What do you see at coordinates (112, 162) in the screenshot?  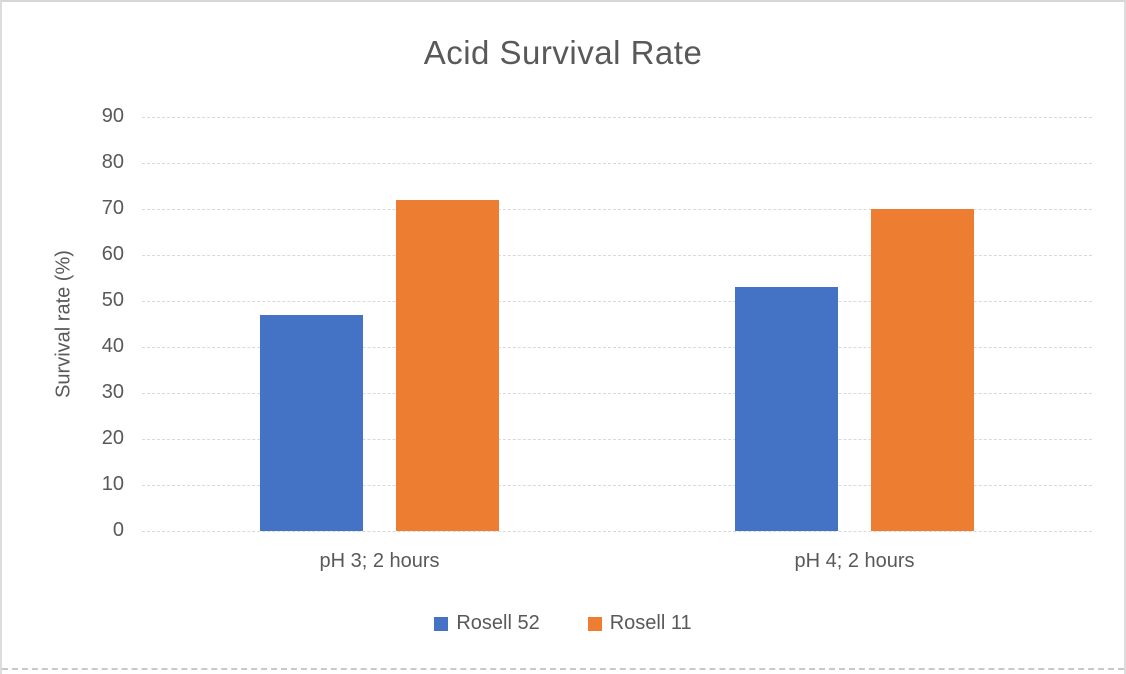 I see `y-tick-label: 80` at bounding box center [112, 162].